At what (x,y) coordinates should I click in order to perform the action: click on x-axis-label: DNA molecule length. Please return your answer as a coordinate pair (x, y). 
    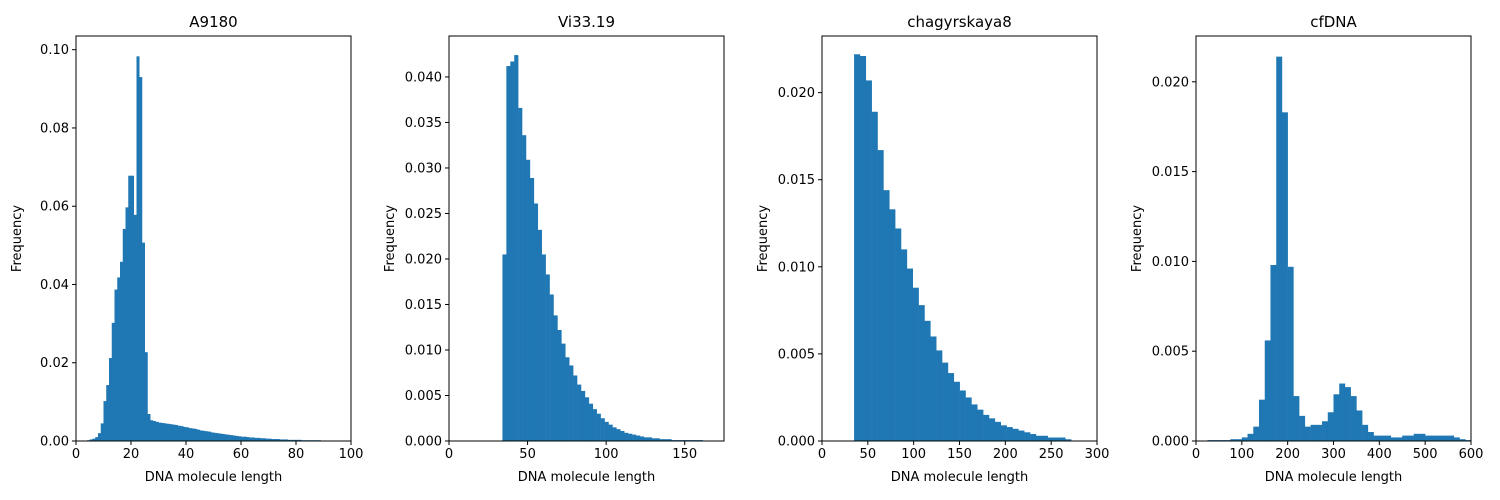
    Looking at the image, I should click on (960, 477).